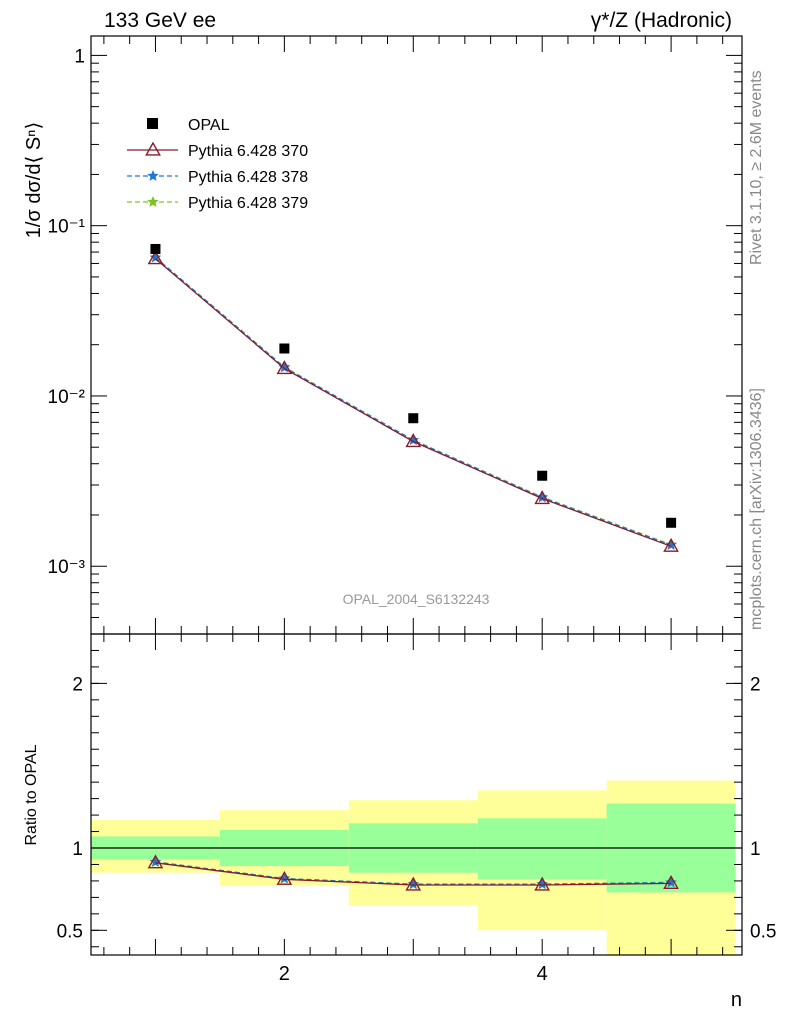 This screenshot has width=786, height=1024. What do you see at coordinates (31, 794) in the screenshot?
I see `ratio-ylabel: Ratio to OPAL` at bounding box center [31, 794].